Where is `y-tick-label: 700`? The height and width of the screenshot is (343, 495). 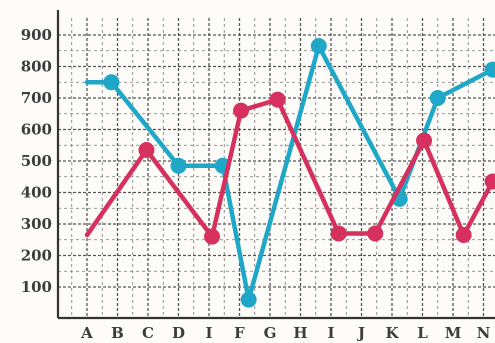
y-tick-label: 700 is located at coordinates (36, 98).